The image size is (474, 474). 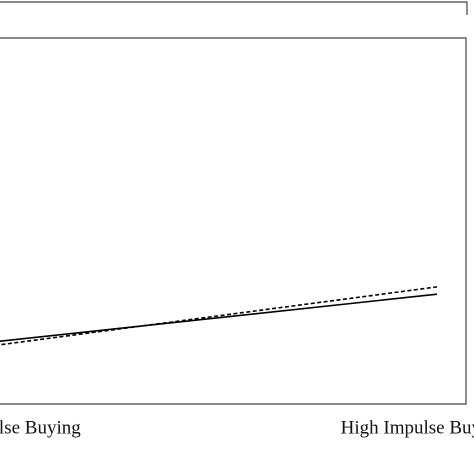 I want to click on x-tick-label: Low Impulse Buying, so click(x=40, y=427).